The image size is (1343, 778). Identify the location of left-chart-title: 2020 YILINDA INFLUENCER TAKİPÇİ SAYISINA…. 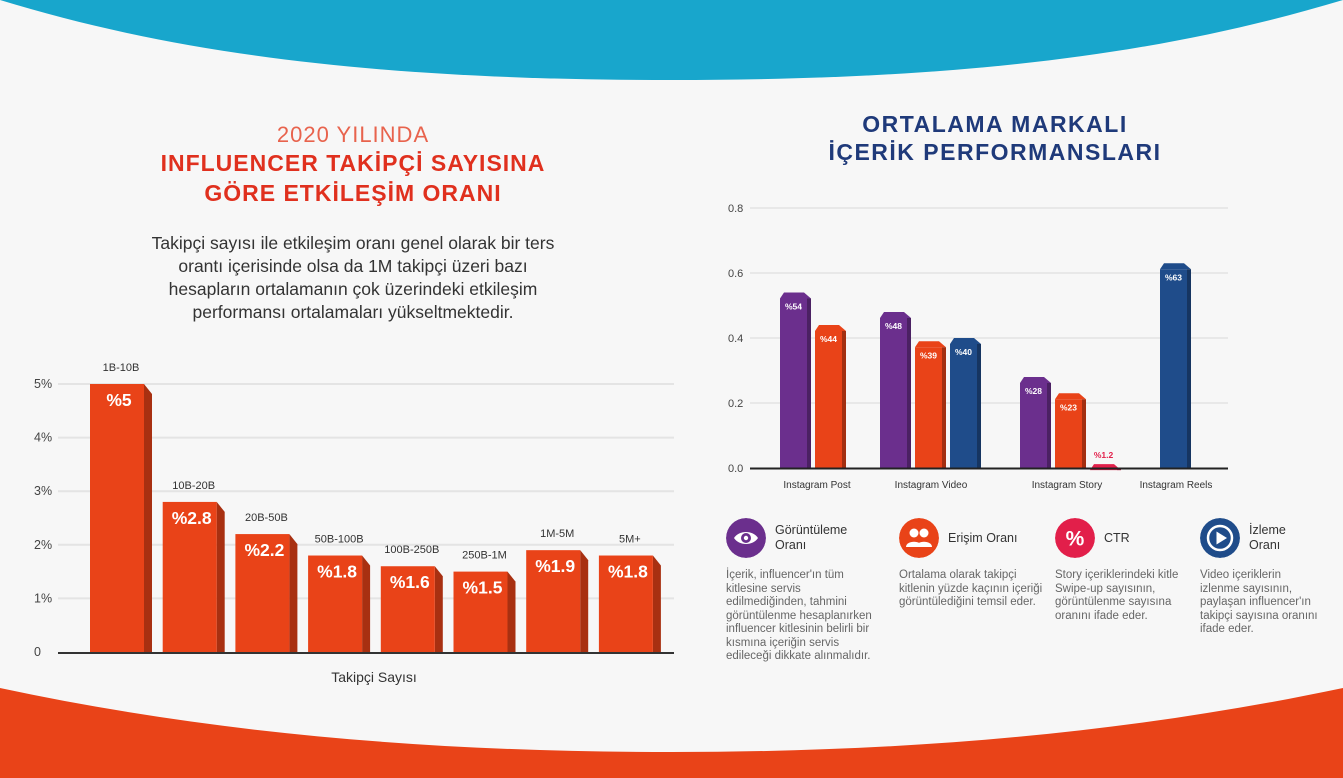
(353, 165).